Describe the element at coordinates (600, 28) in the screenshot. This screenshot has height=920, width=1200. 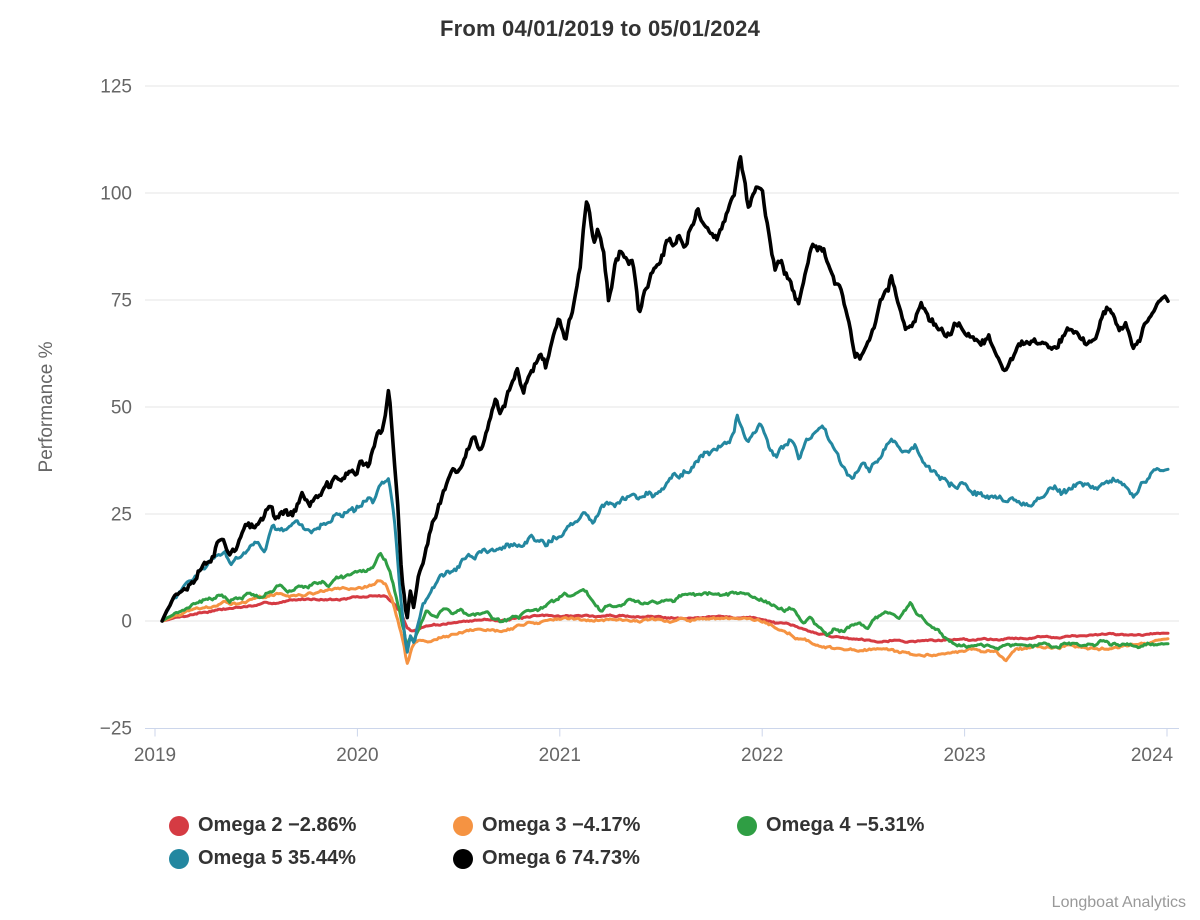
I see `chart-title: From 04/01/2019 to 05/01/2024` at that location.